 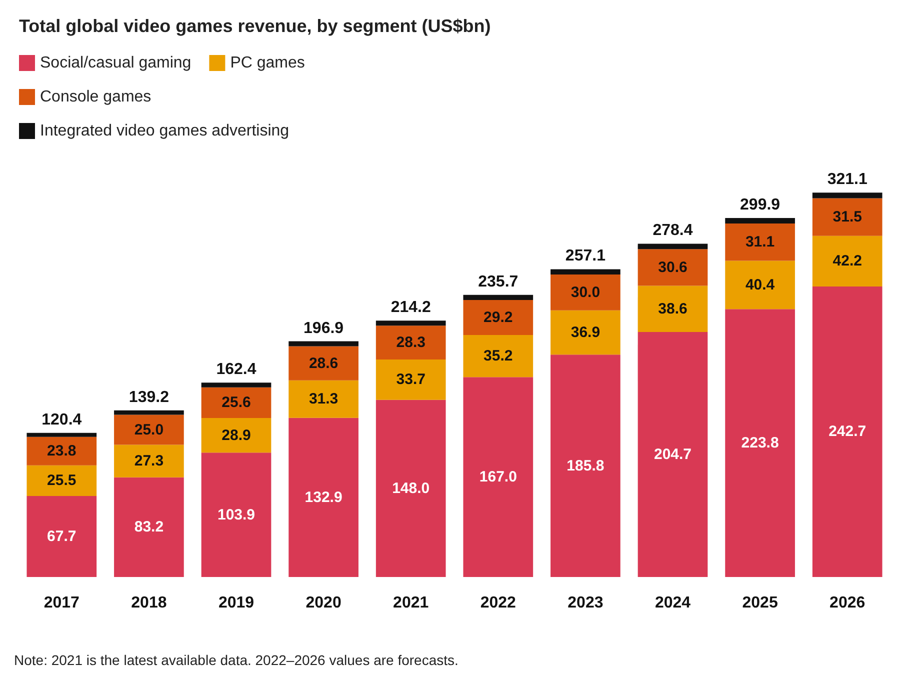 What do you see at coordinates (165, 131) in the screenshot?
I see `legend-label: Integrated video games advertising` at bounding box center [165, 131].